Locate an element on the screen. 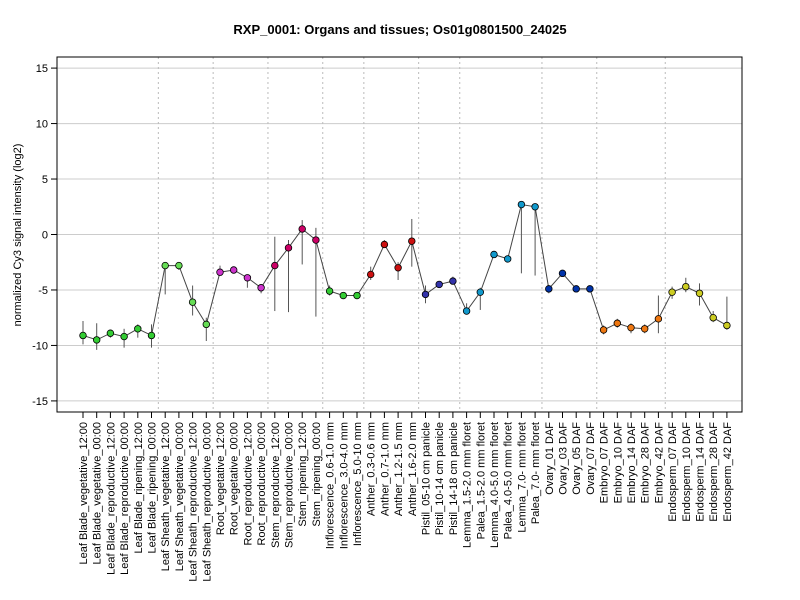 Image resolution: width=800 pixels, height=600 pixels. x-tick-label: Endosperm_07 DAF is located at coordinates (673, 472).